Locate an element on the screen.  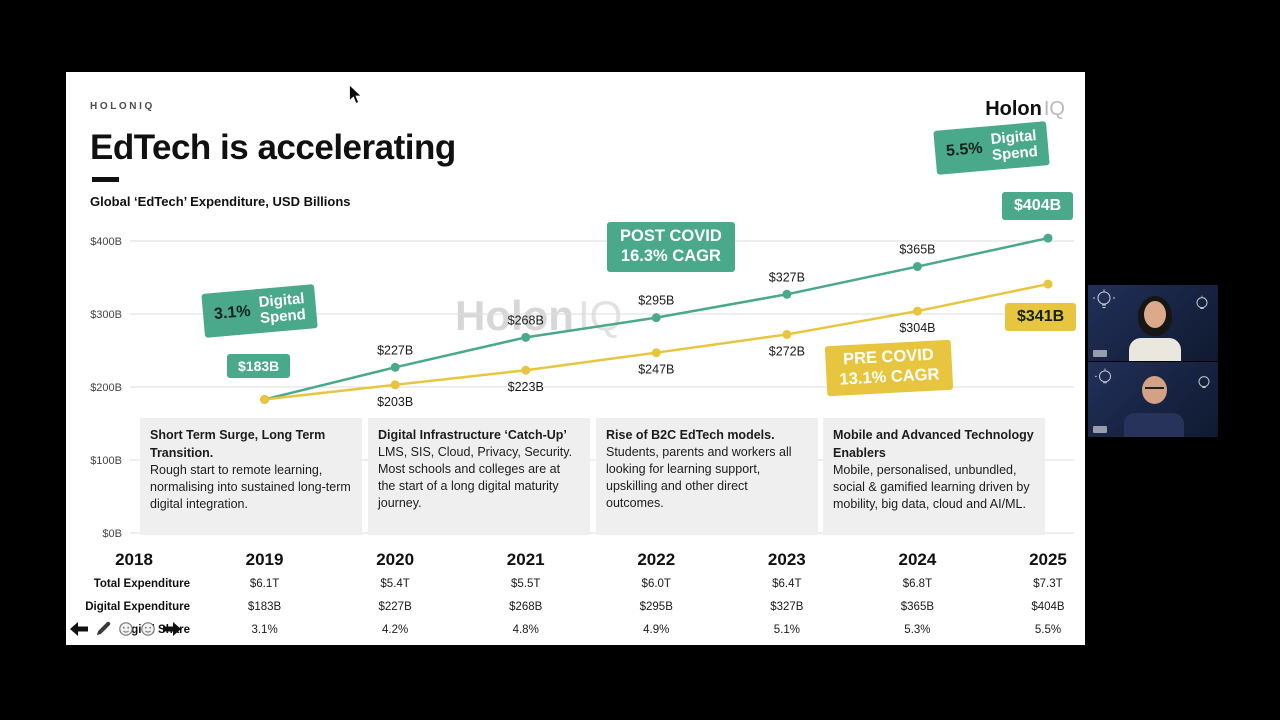
svg-text: $272B is located at coordinates (787, 351).